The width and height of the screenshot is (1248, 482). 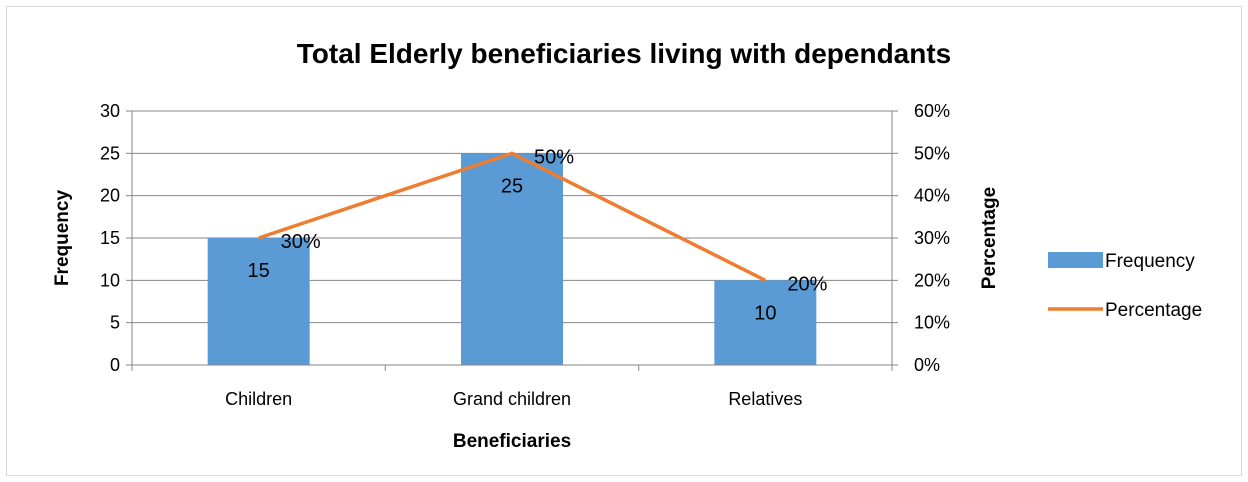 I want to click on legend-label-frequency: Frequency, so click(x=1150, y=261).